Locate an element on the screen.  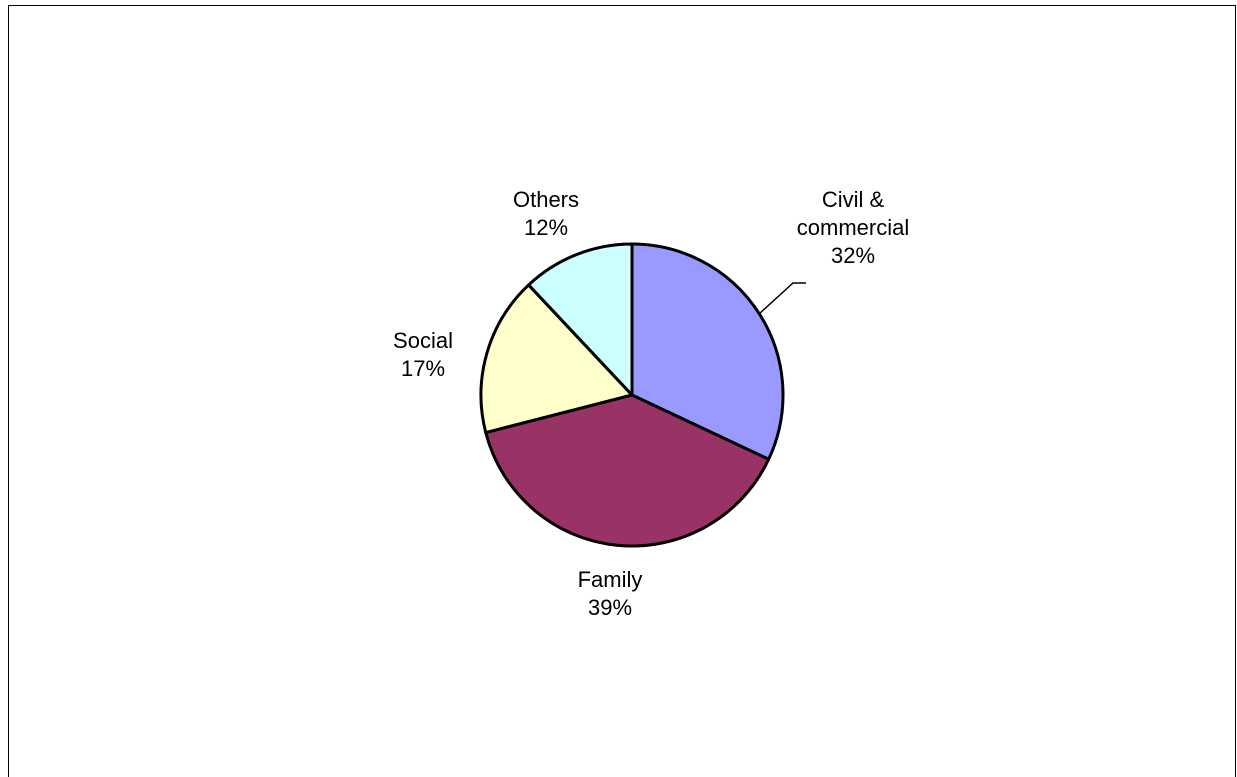
leader-lines is located at coordinates (782, 298).